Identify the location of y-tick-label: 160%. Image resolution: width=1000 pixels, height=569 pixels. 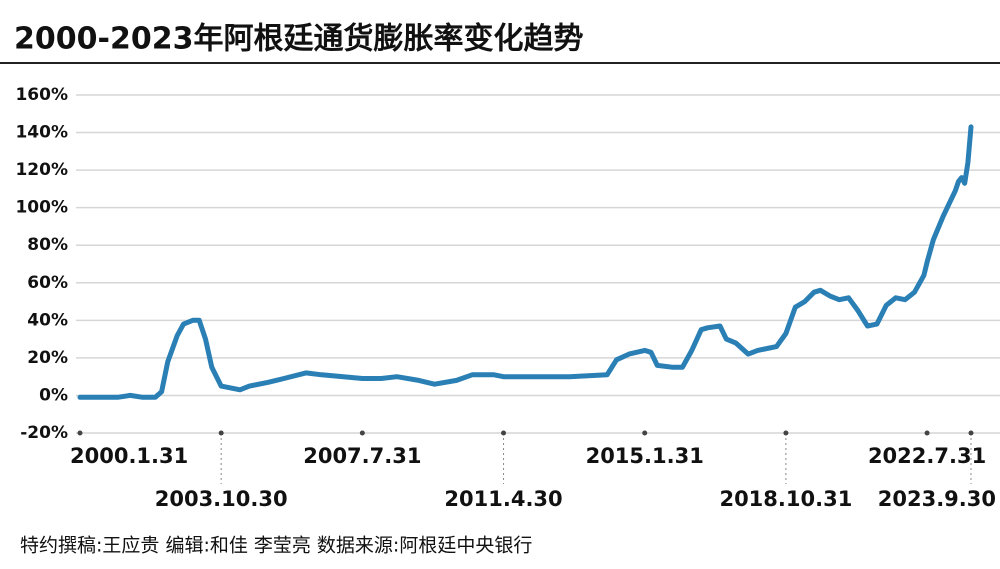
(41, 95).